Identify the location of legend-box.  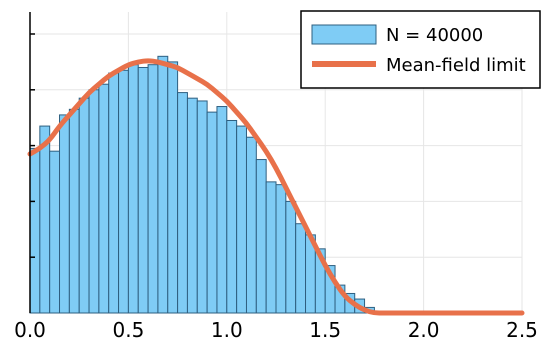
(420, 49).